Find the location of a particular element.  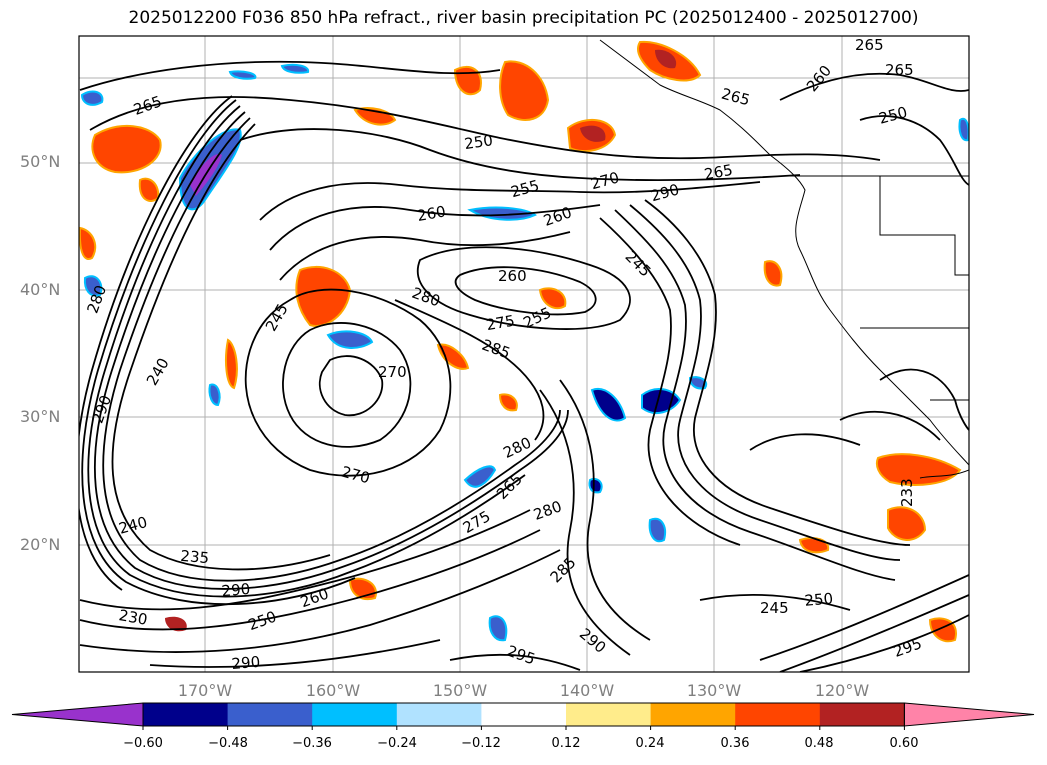

contour-label: 275 is located at coordinates (500, 322).